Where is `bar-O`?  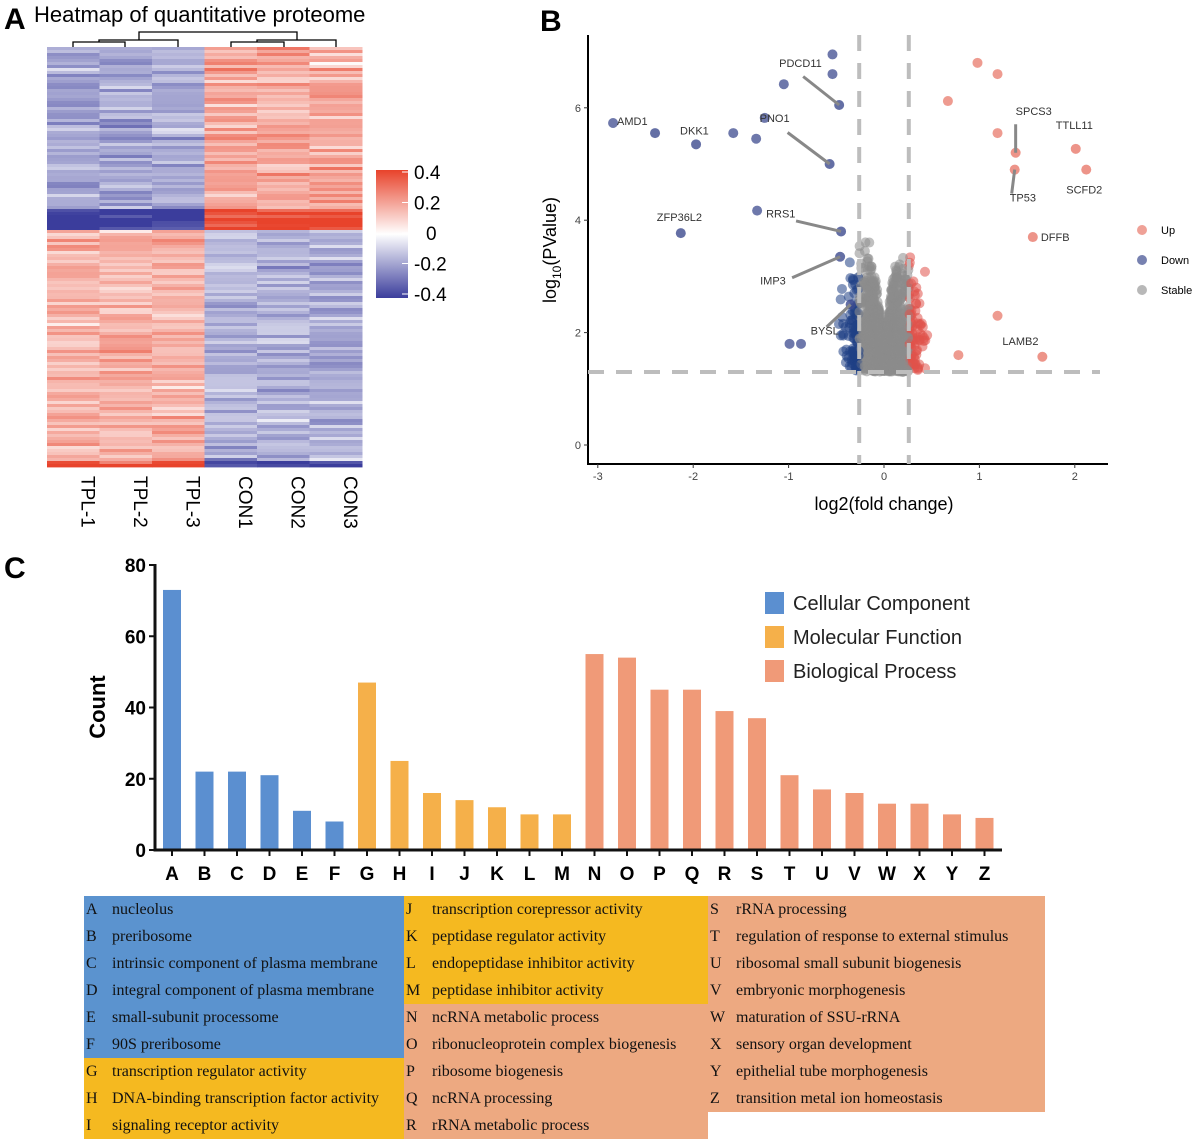 bar-O is located at coordinates (627, 753).